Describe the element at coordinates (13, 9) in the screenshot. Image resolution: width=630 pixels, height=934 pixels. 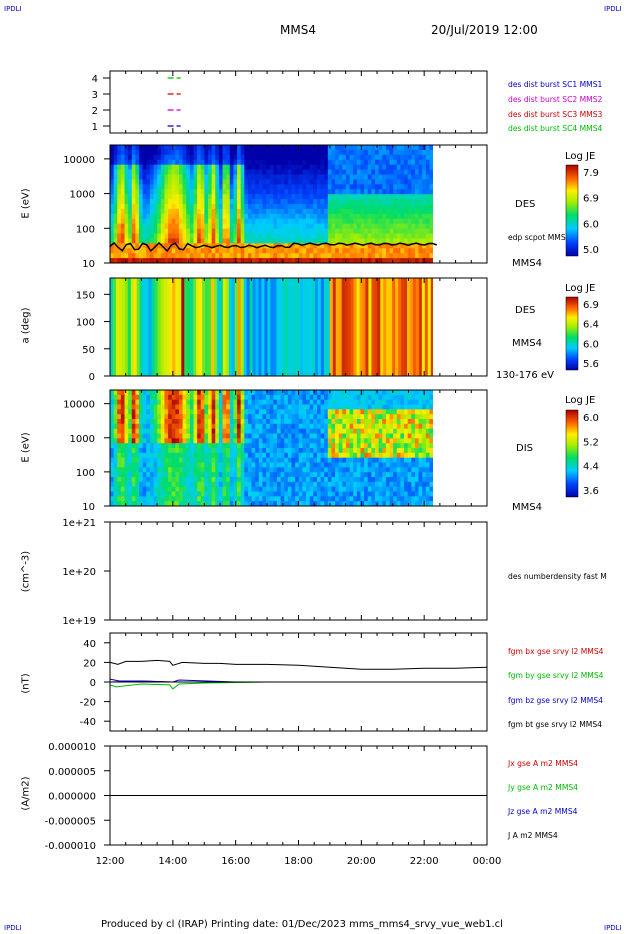
I see `corner-label-tl: IPDLI` at that location.